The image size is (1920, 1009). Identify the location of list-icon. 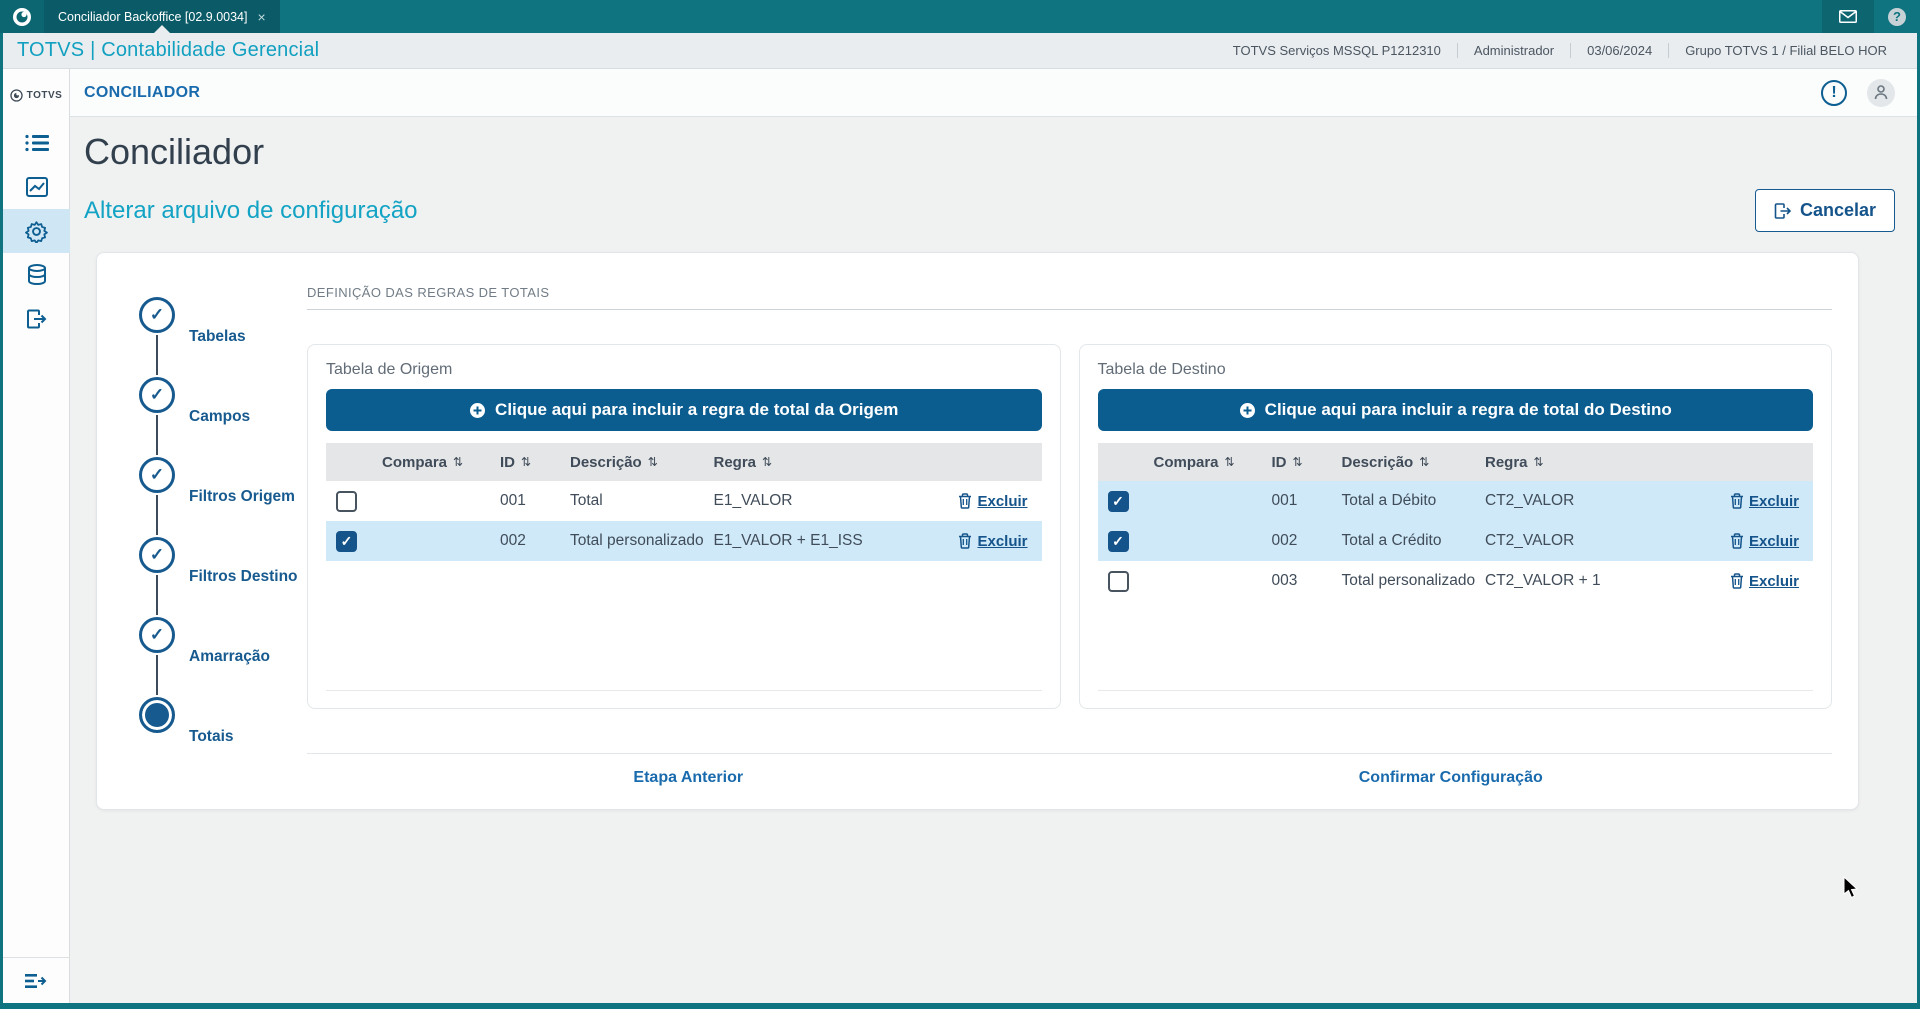
(36, 143).